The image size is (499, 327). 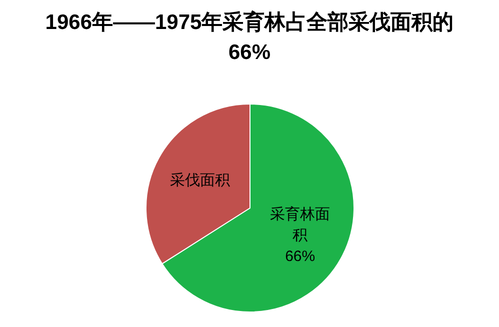 What do you see at coordinates (249, 37) in the screenshot?
I see `chart-title: 1966年——1975年采育林占全部采伐面积的66%` at bounding box center [249, 37].